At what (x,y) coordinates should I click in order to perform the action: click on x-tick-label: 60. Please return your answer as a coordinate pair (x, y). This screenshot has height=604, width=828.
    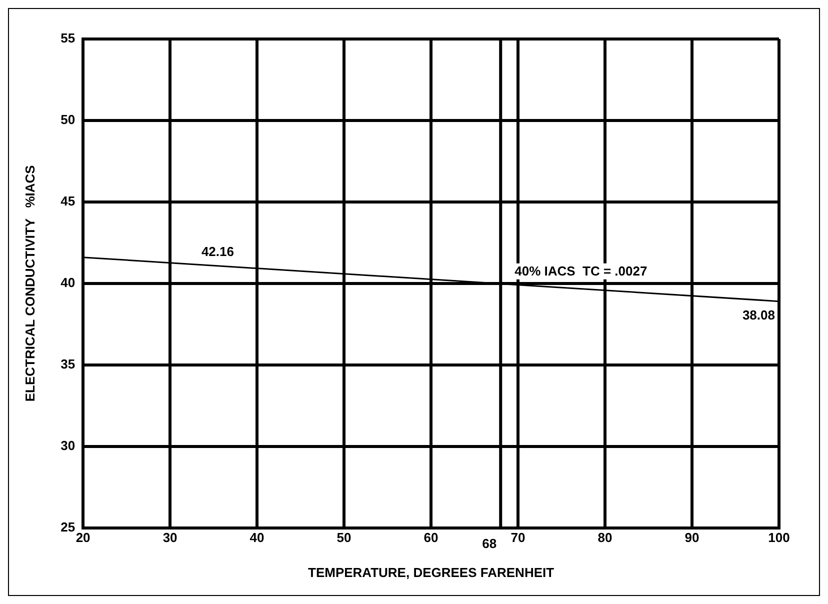
    Looking at the image, I should click on (431, 538).